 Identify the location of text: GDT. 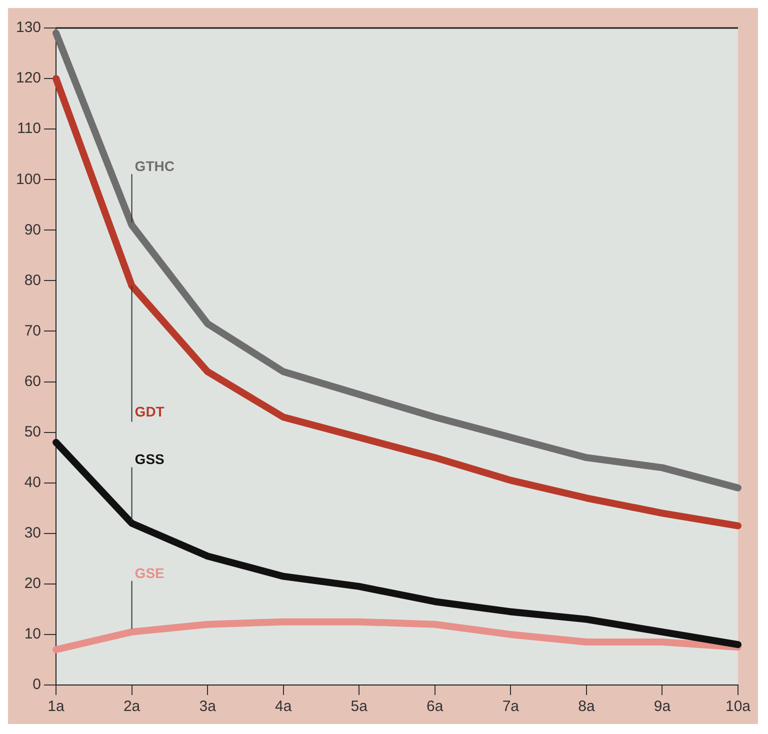
(149, 412).